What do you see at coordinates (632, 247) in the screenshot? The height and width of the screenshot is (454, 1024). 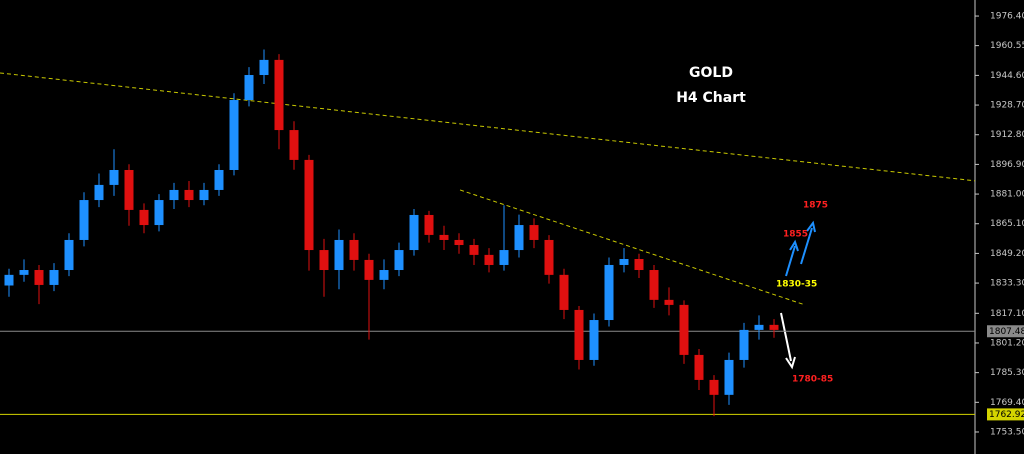 I see `trend-line` at bounding box center [632, 247].